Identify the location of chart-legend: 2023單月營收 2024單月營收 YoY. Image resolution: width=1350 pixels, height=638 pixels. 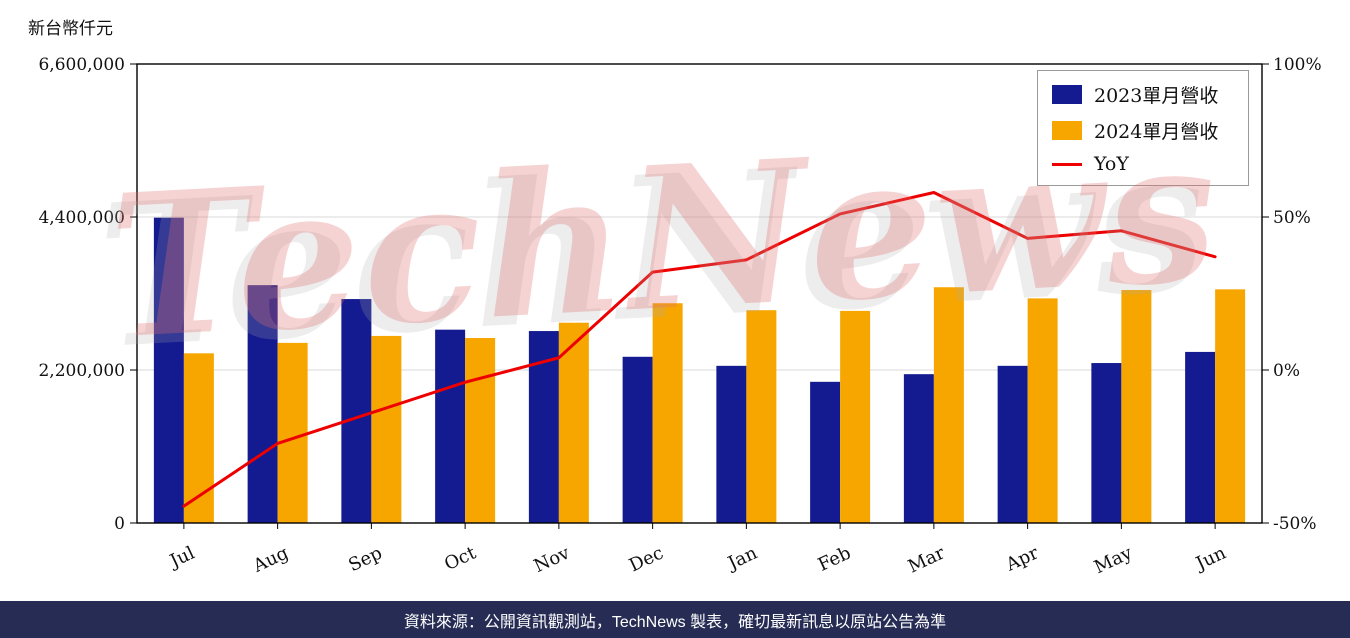
(1143, 128).